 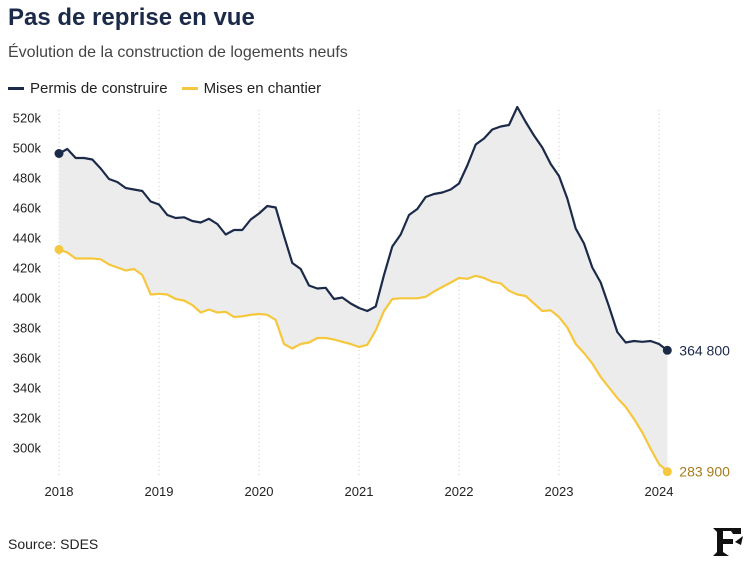 What do you see at coordinates (27, 298) in the screenshot?
I see `y-tick-label: 400k` at bounding box center [27, 298].